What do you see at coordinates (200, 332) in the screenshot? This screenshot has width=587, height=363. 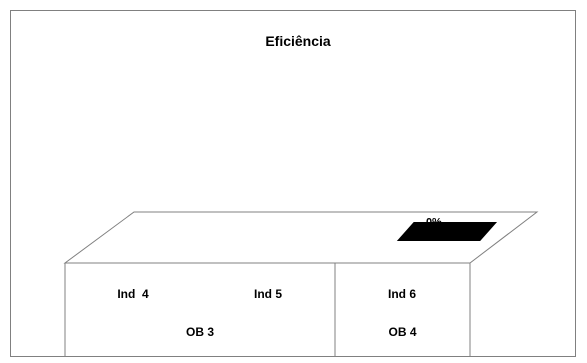 I see `group-label-1: OB 3` at bounding box center [200, 332].